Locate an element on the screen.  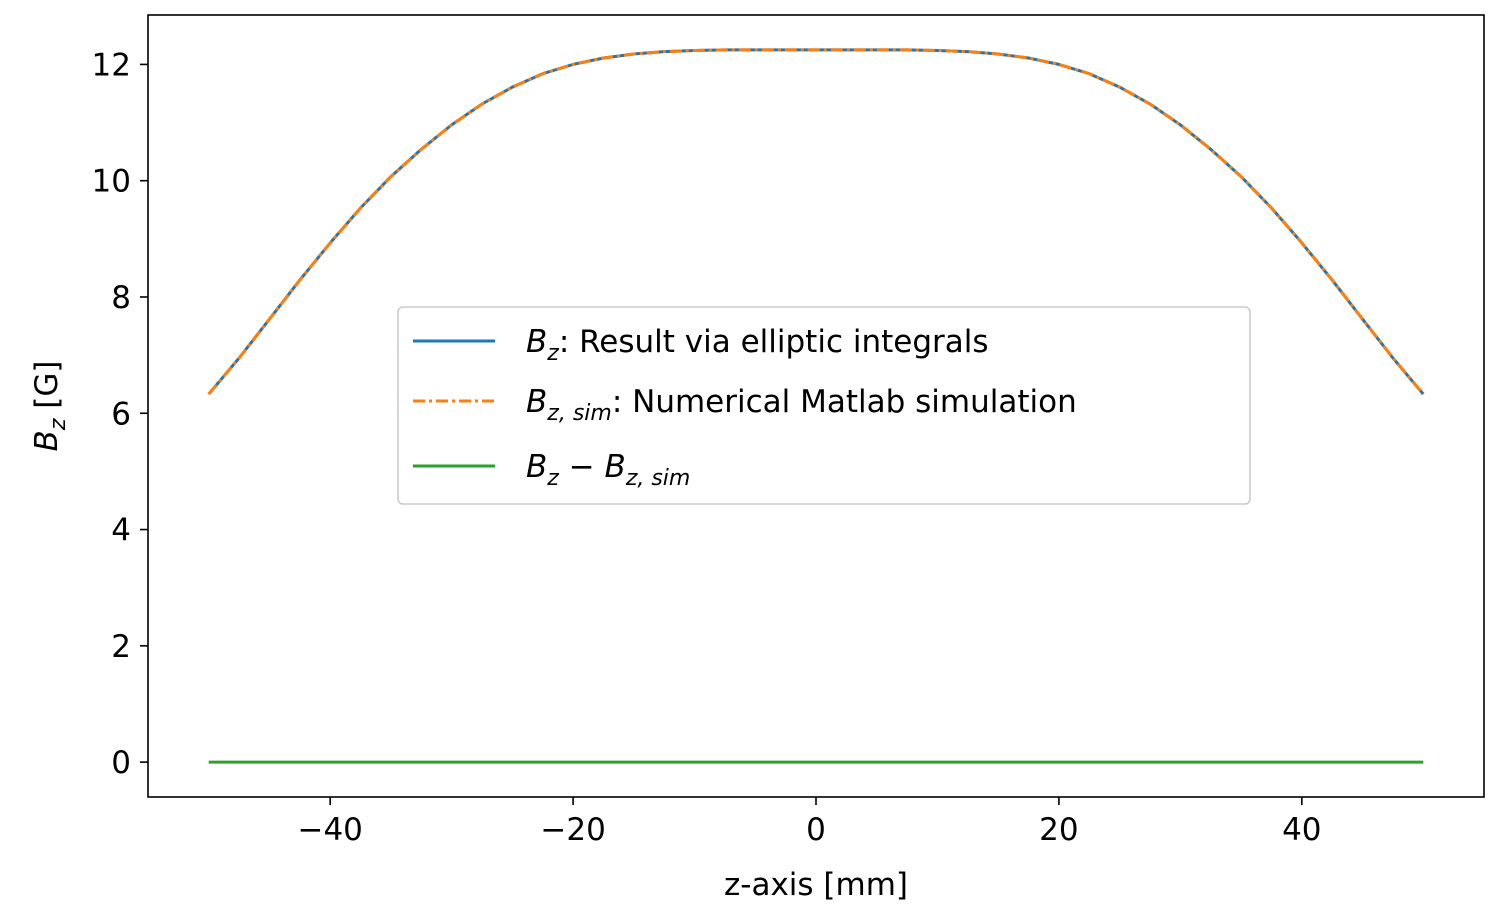
legend-entry-simulation-subscript: z, sim is located at coordinates (579, 413).